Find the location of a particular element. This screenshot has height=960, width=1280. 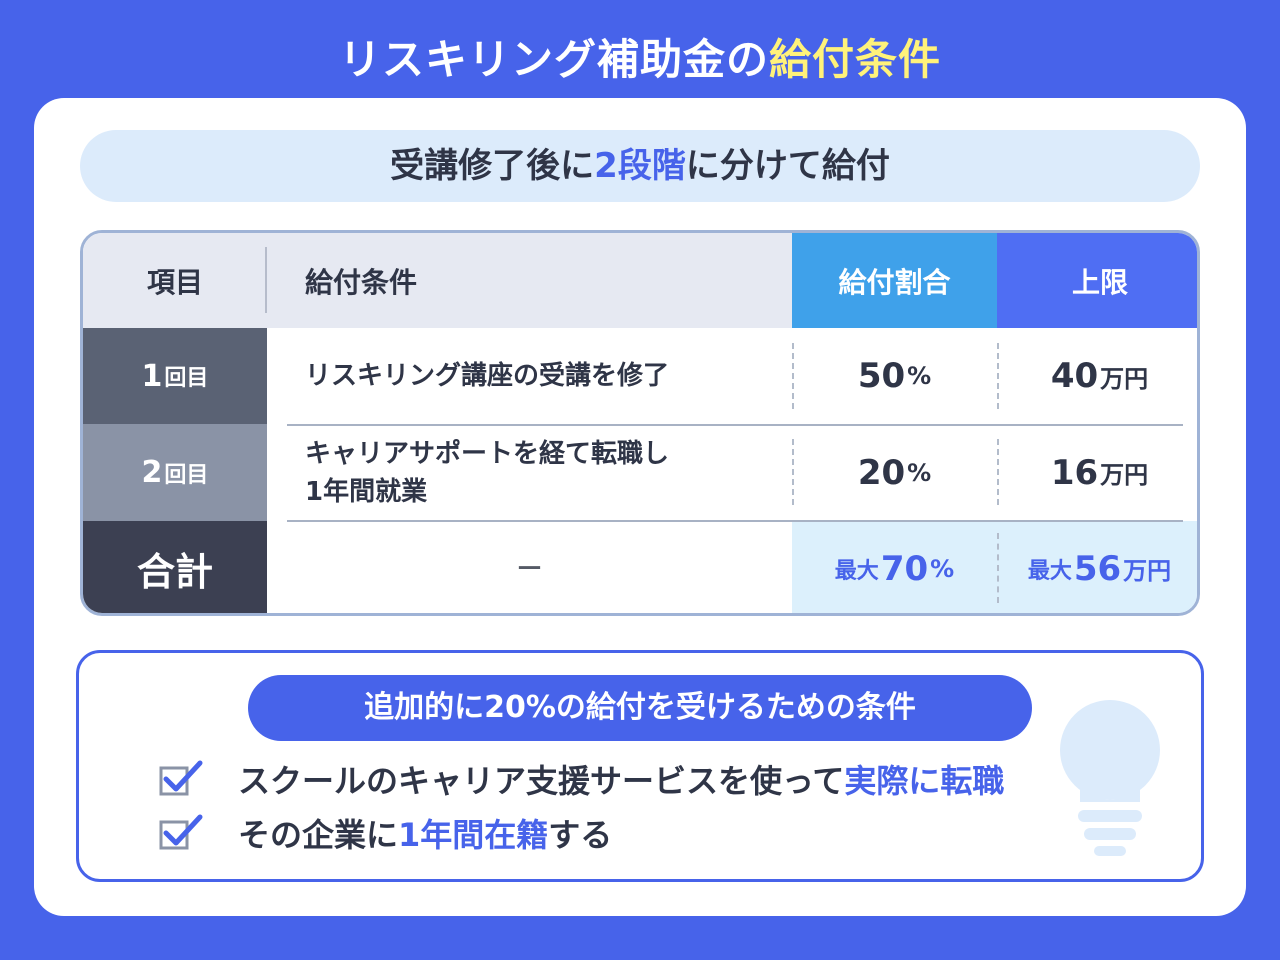

row-1-suffix: 回目 is located at coordinates (186, 378).